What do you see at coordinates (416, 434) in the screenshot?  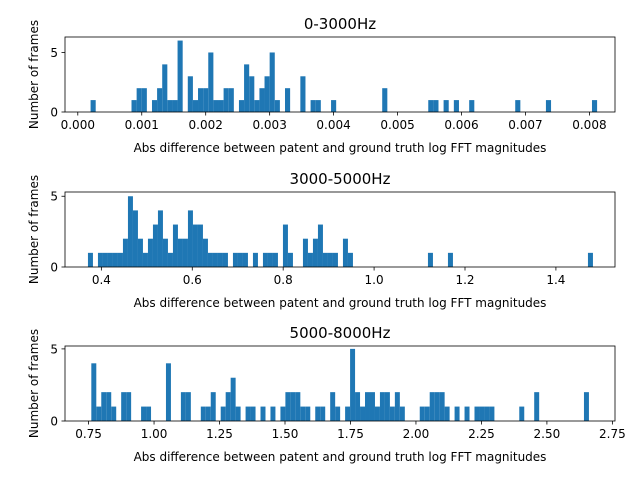 I see `x-tick-label: 2.00` at bounding box center [416, 434].